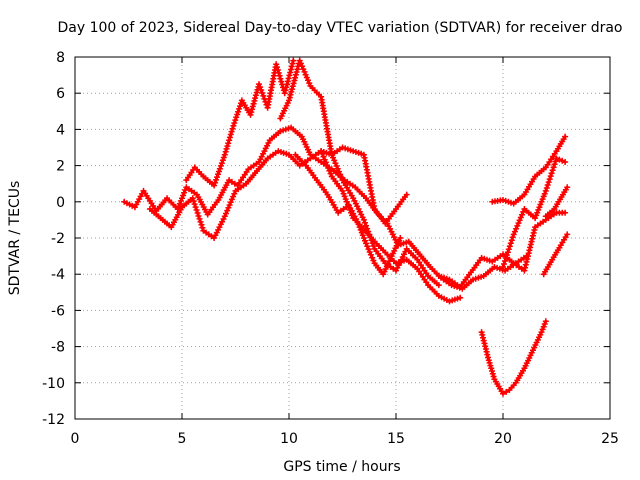 This screenshot has width=640, height=480. Describe the element at coordinates (58, 311) in the screenshot. I see `y-tick-label: -6` at that location.